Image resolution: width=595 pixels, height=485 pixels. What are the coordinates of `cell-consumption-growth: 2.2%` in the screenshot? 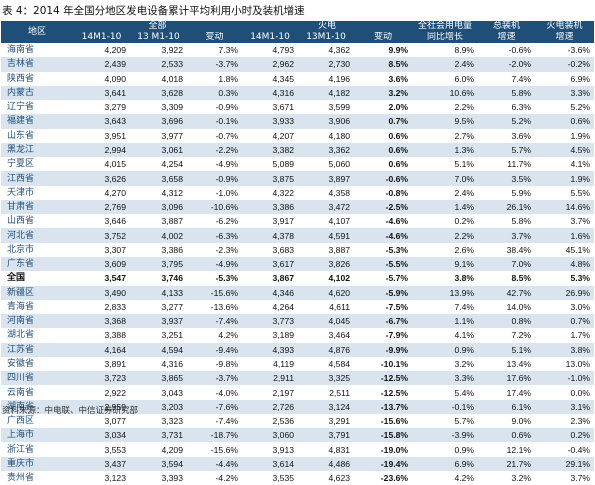 It's located at (445, 107).